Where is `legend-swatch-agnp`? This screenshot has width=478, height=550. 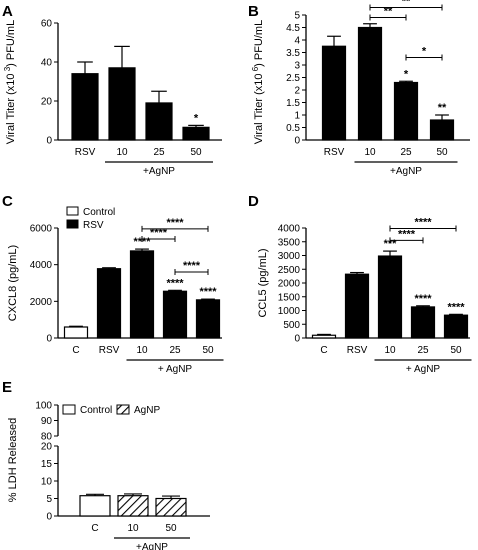 legend-swatch-agnp is located at coordinates (123, 409).